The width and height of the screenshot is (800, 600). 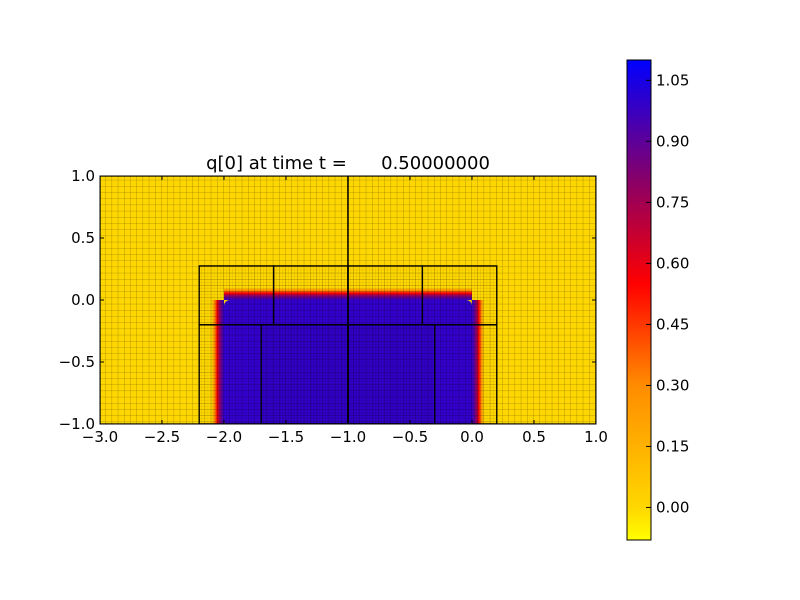 I want to click on y-tick-label: 1.0, so click(x=83, y=176).